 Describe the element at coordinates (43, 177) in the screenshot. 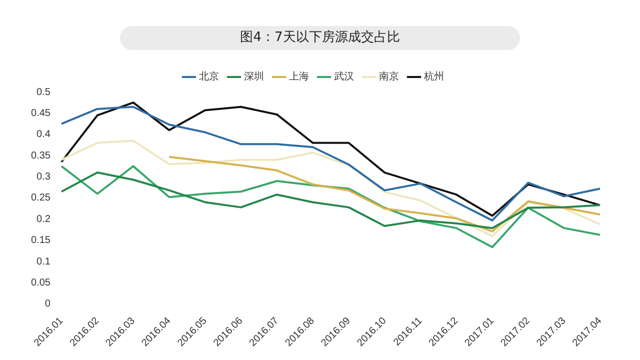

I see `y-tick-label: 0.3` at that location.